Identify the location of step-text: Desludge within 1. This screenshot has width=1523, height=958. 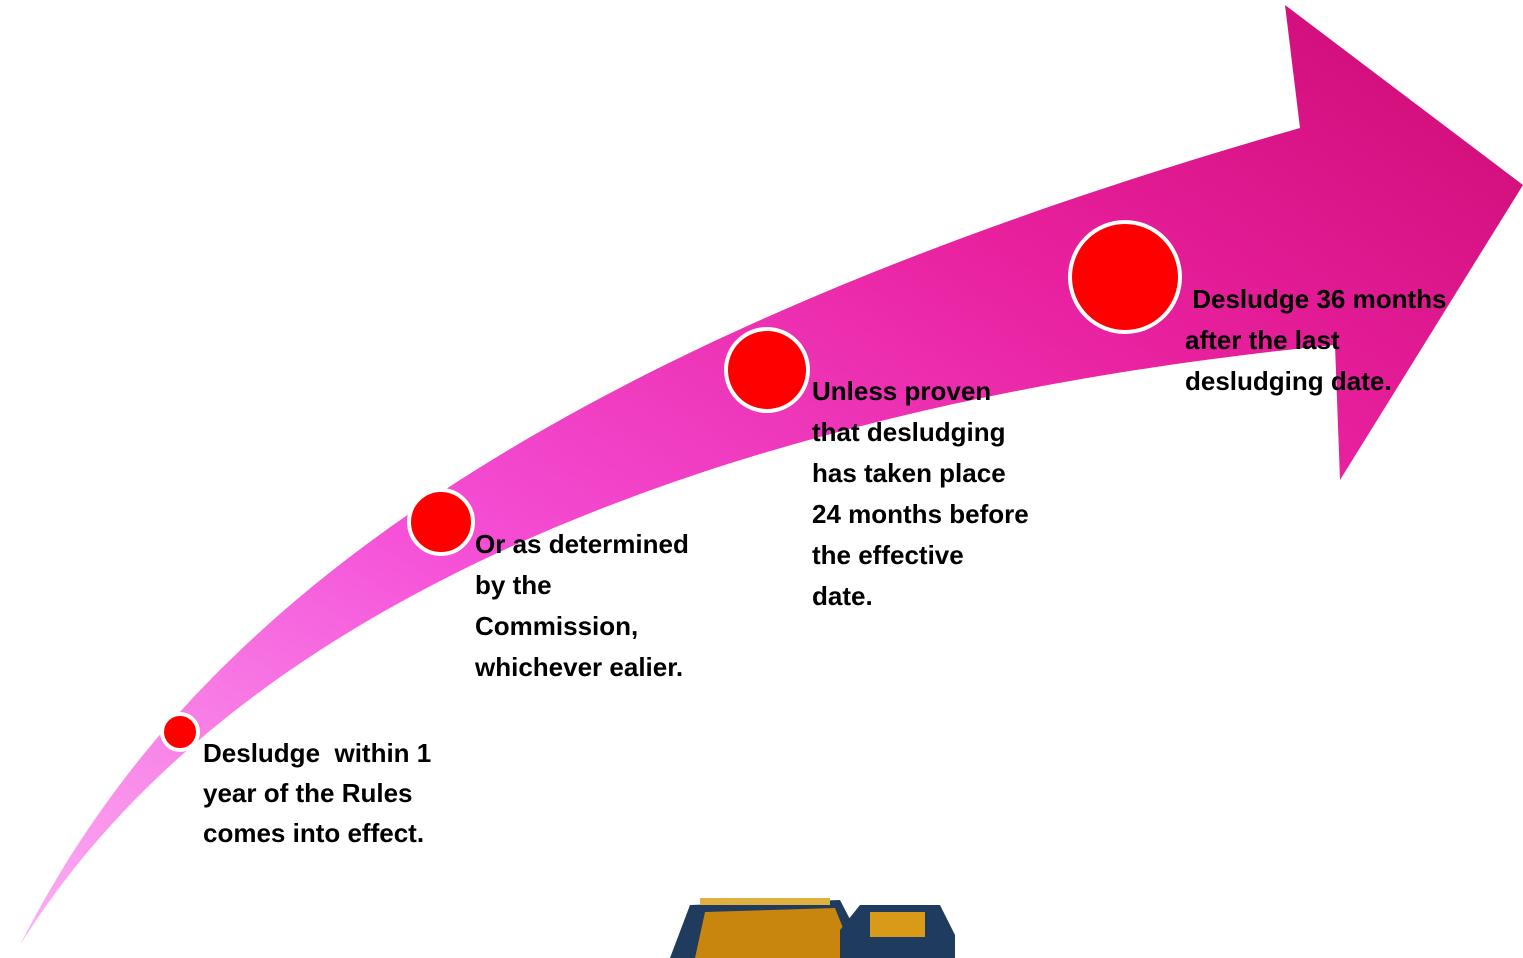
(317, 753).